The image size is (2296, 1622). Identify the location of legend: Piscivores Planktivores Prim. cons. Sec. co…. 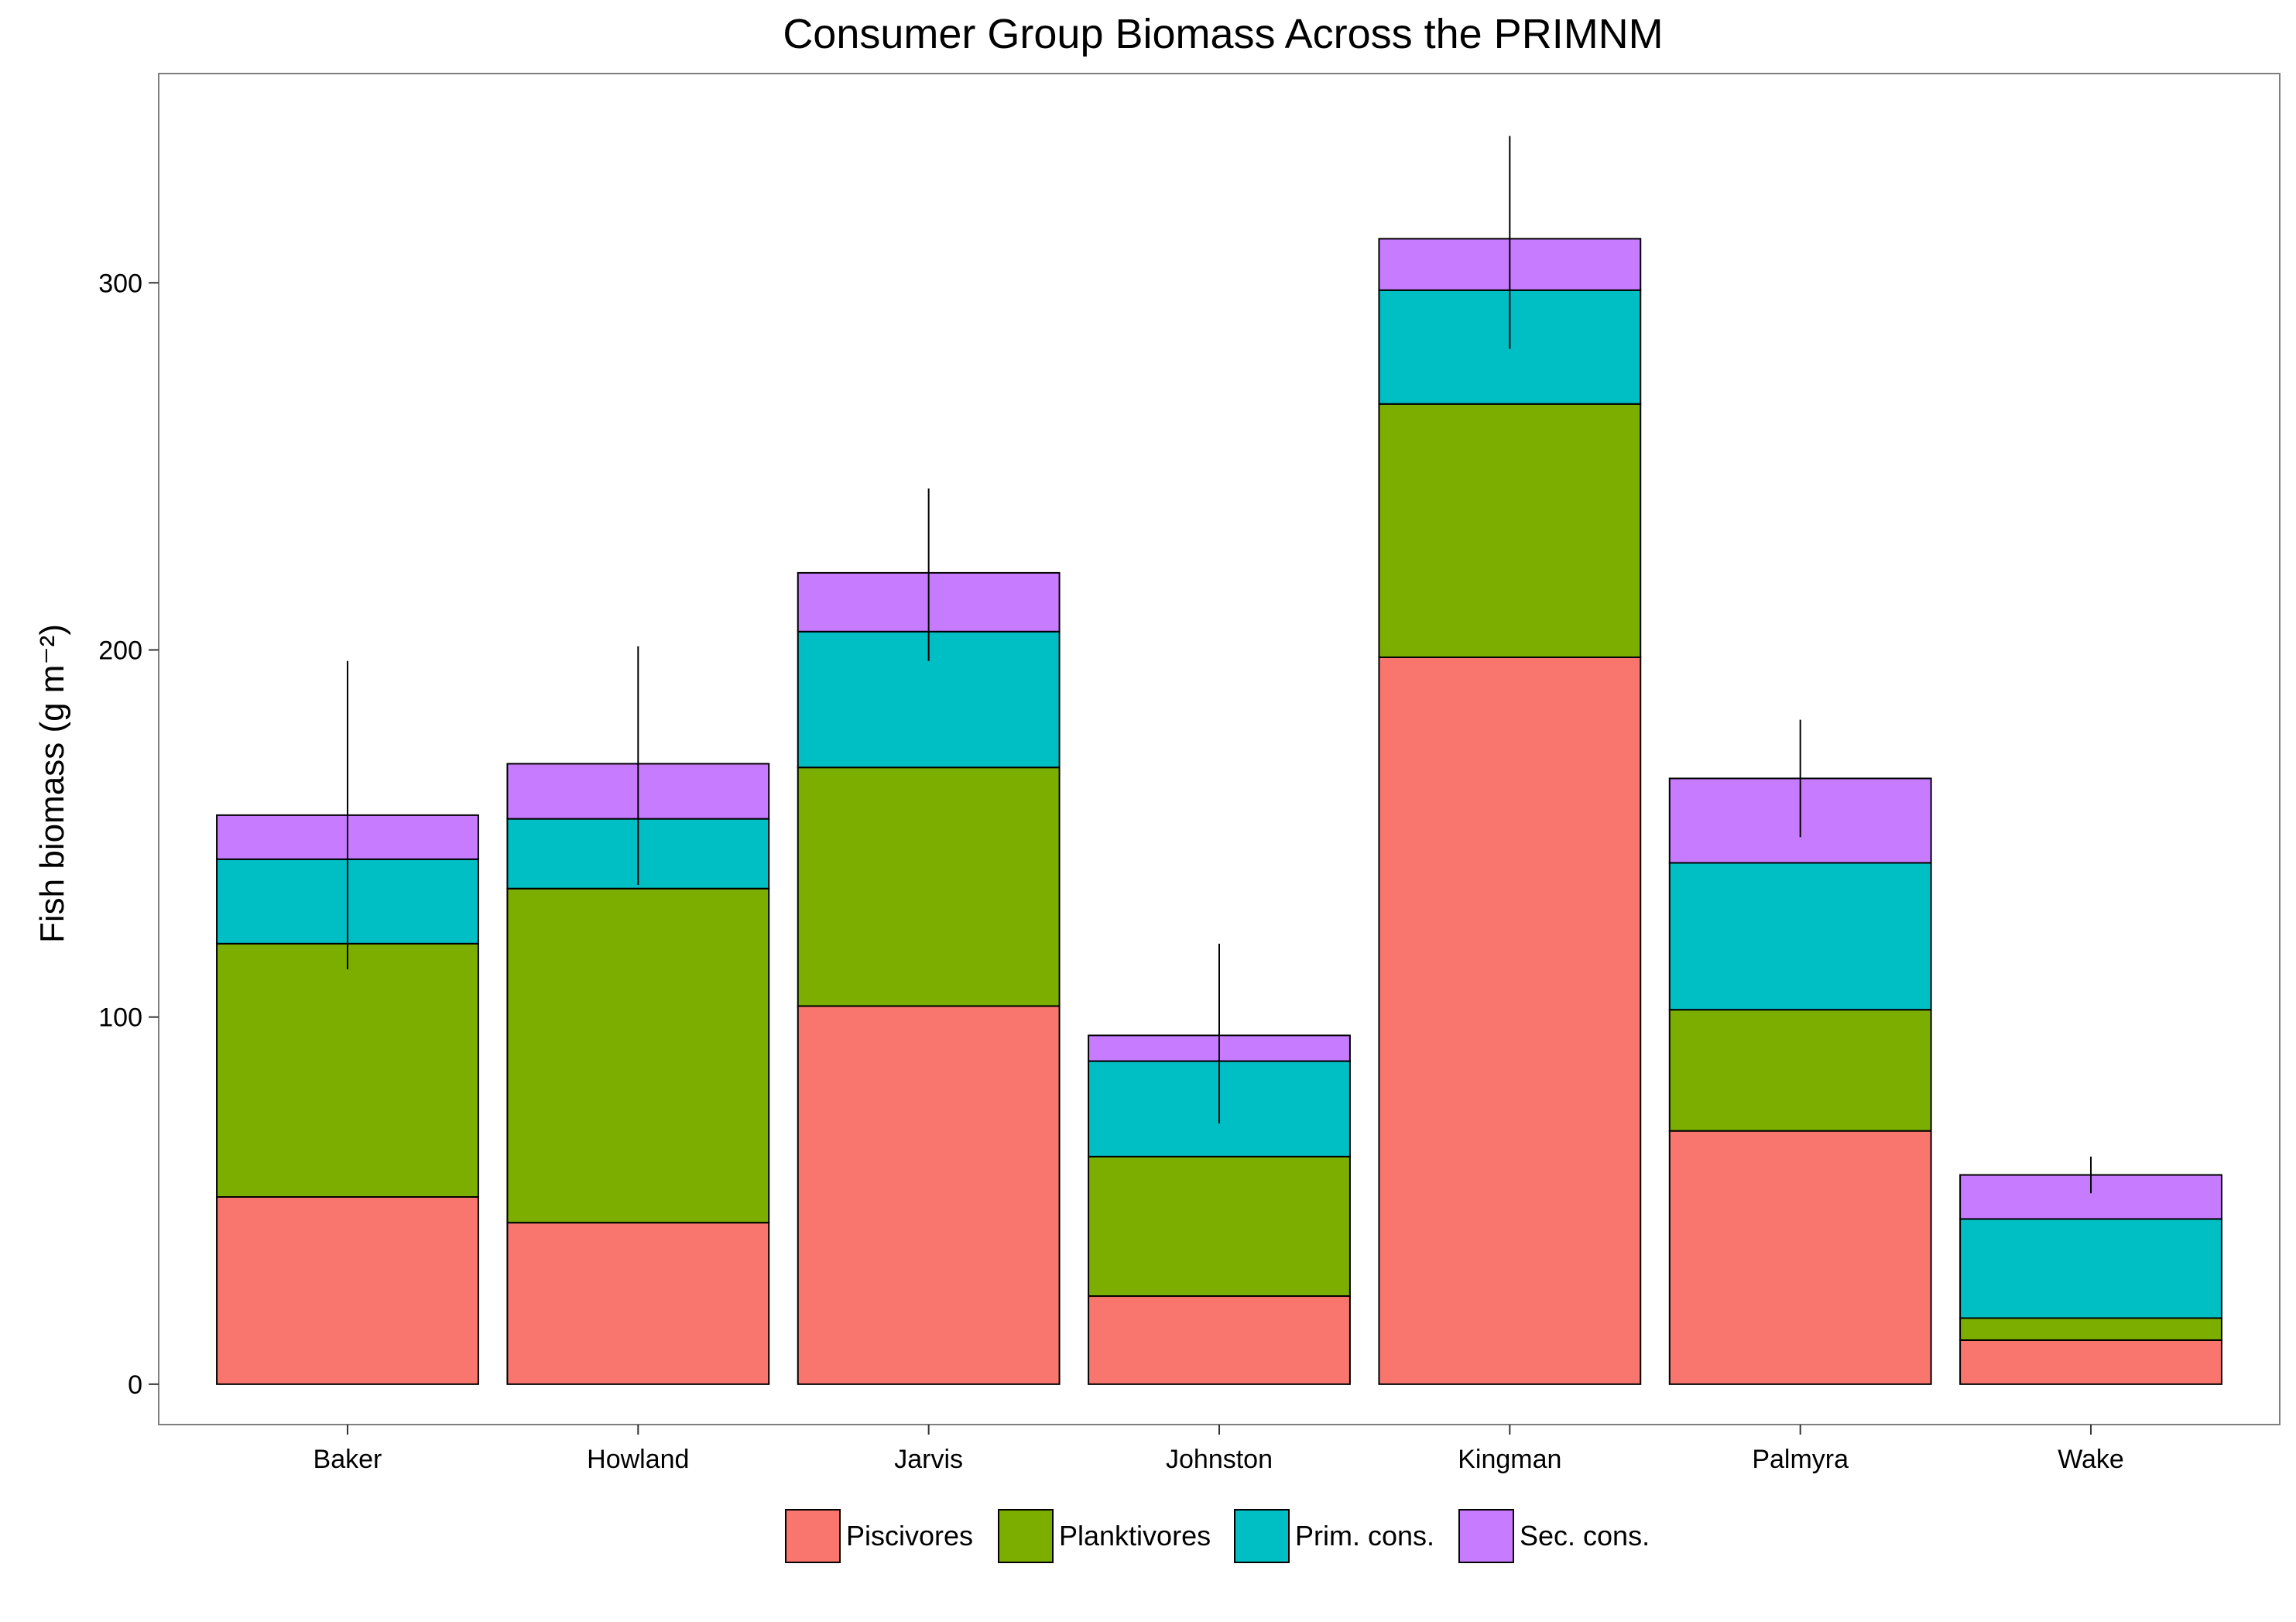
(1218, 1536).